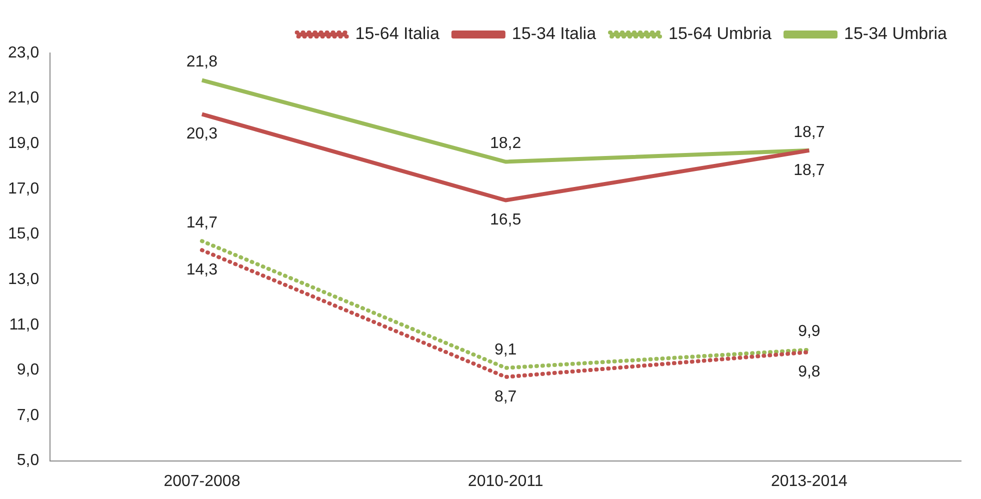 The image size is (981, 499). I want to click on data-label: 18,2, so click(506, 143).